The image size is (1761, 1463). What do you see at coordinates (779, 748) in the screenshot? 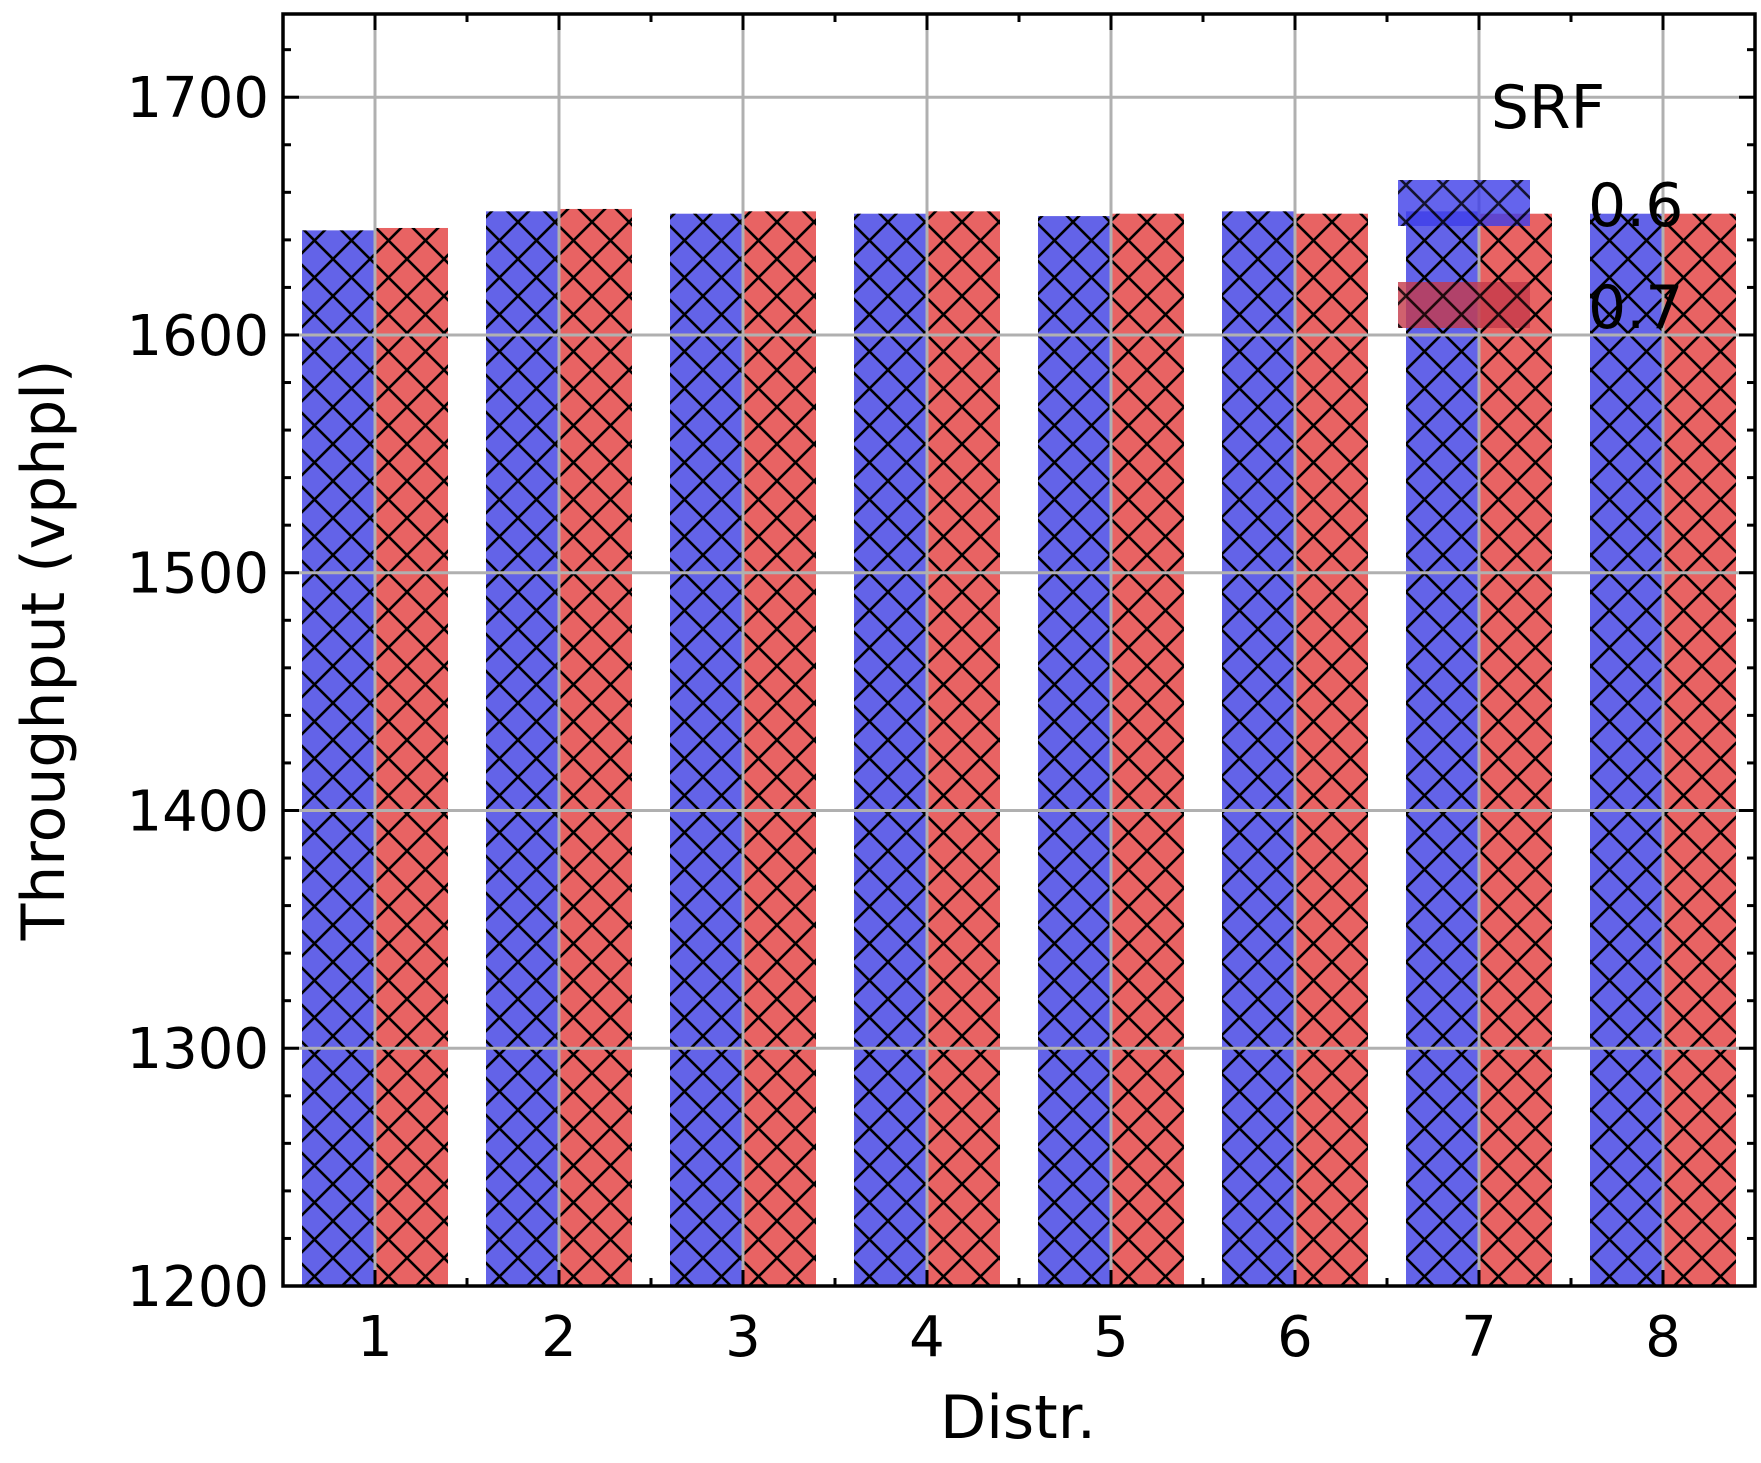
I see `bar-series-0.7-cat-3` at bounding box center [779, 748].